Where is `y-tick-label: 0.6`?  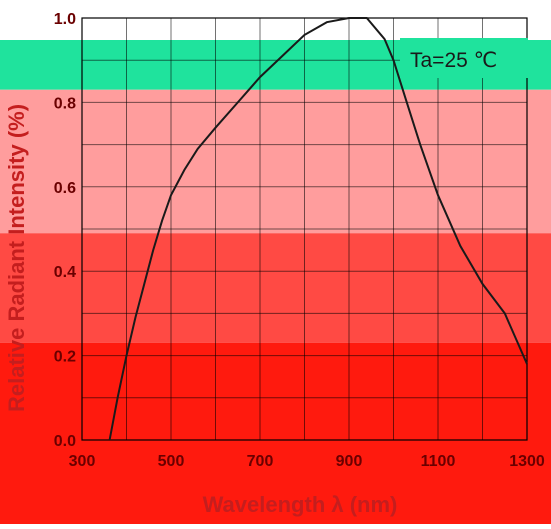
y-tick-label: 0.6 is located at coordinates (65, 188).